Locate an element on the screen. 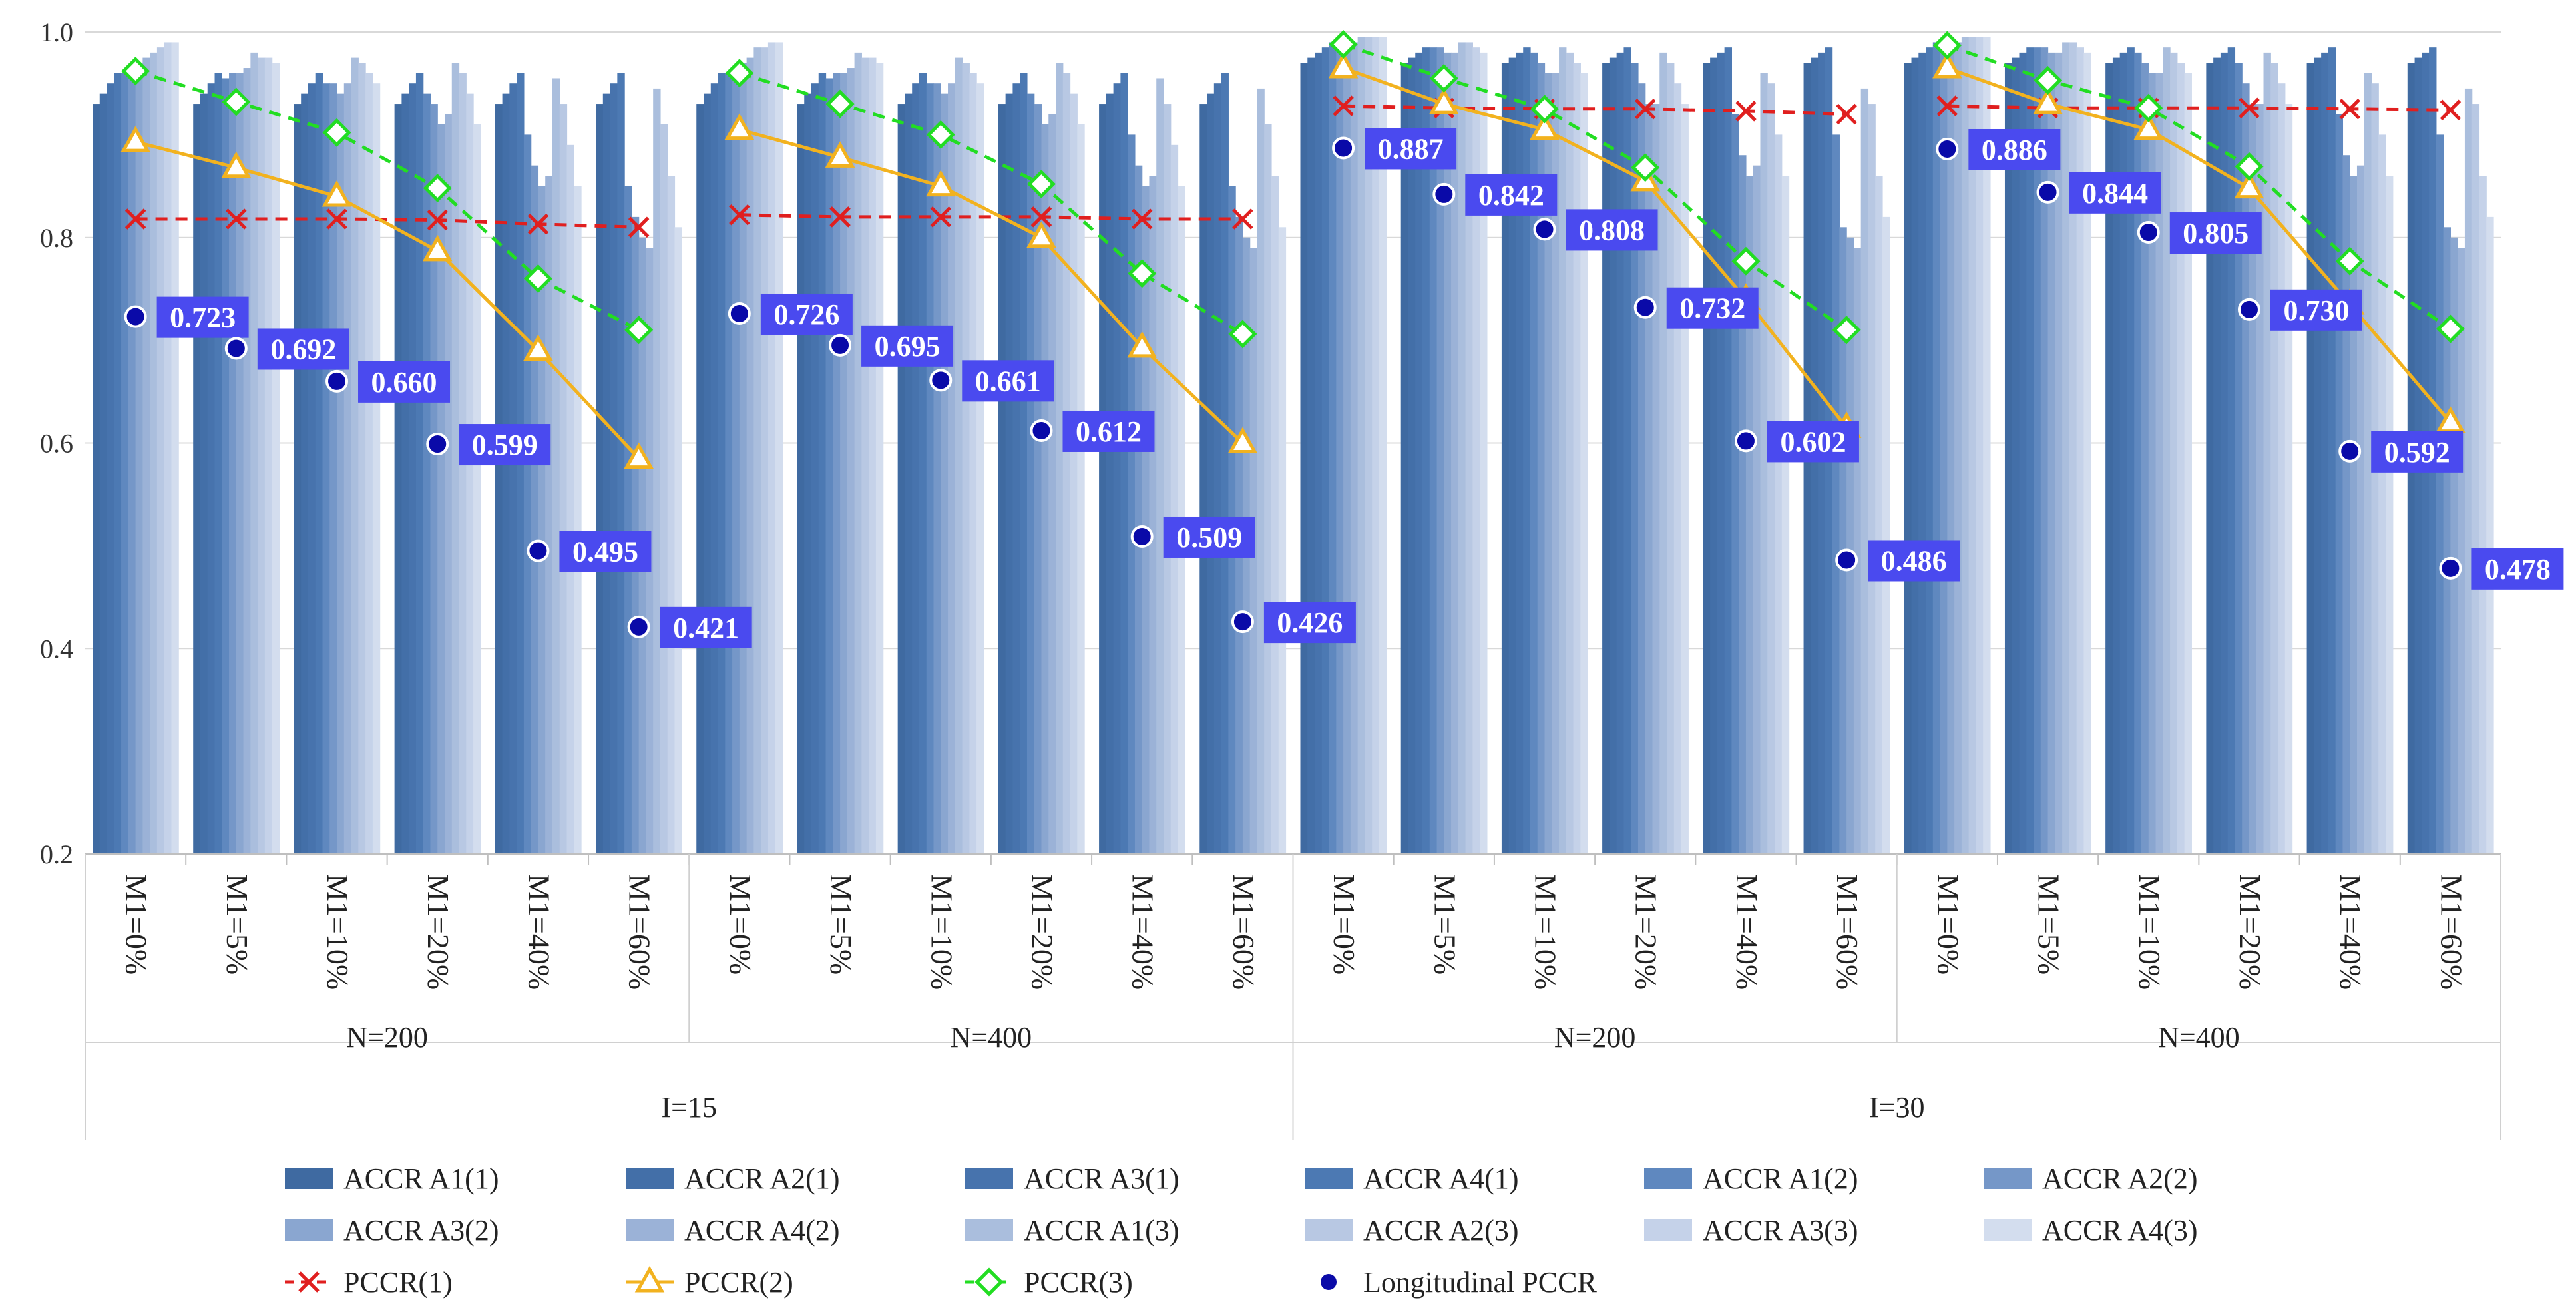 The height and width of the screenshot is (1310, 2576). bar-ACCR A3(3) is located at coordinates (369, 464).